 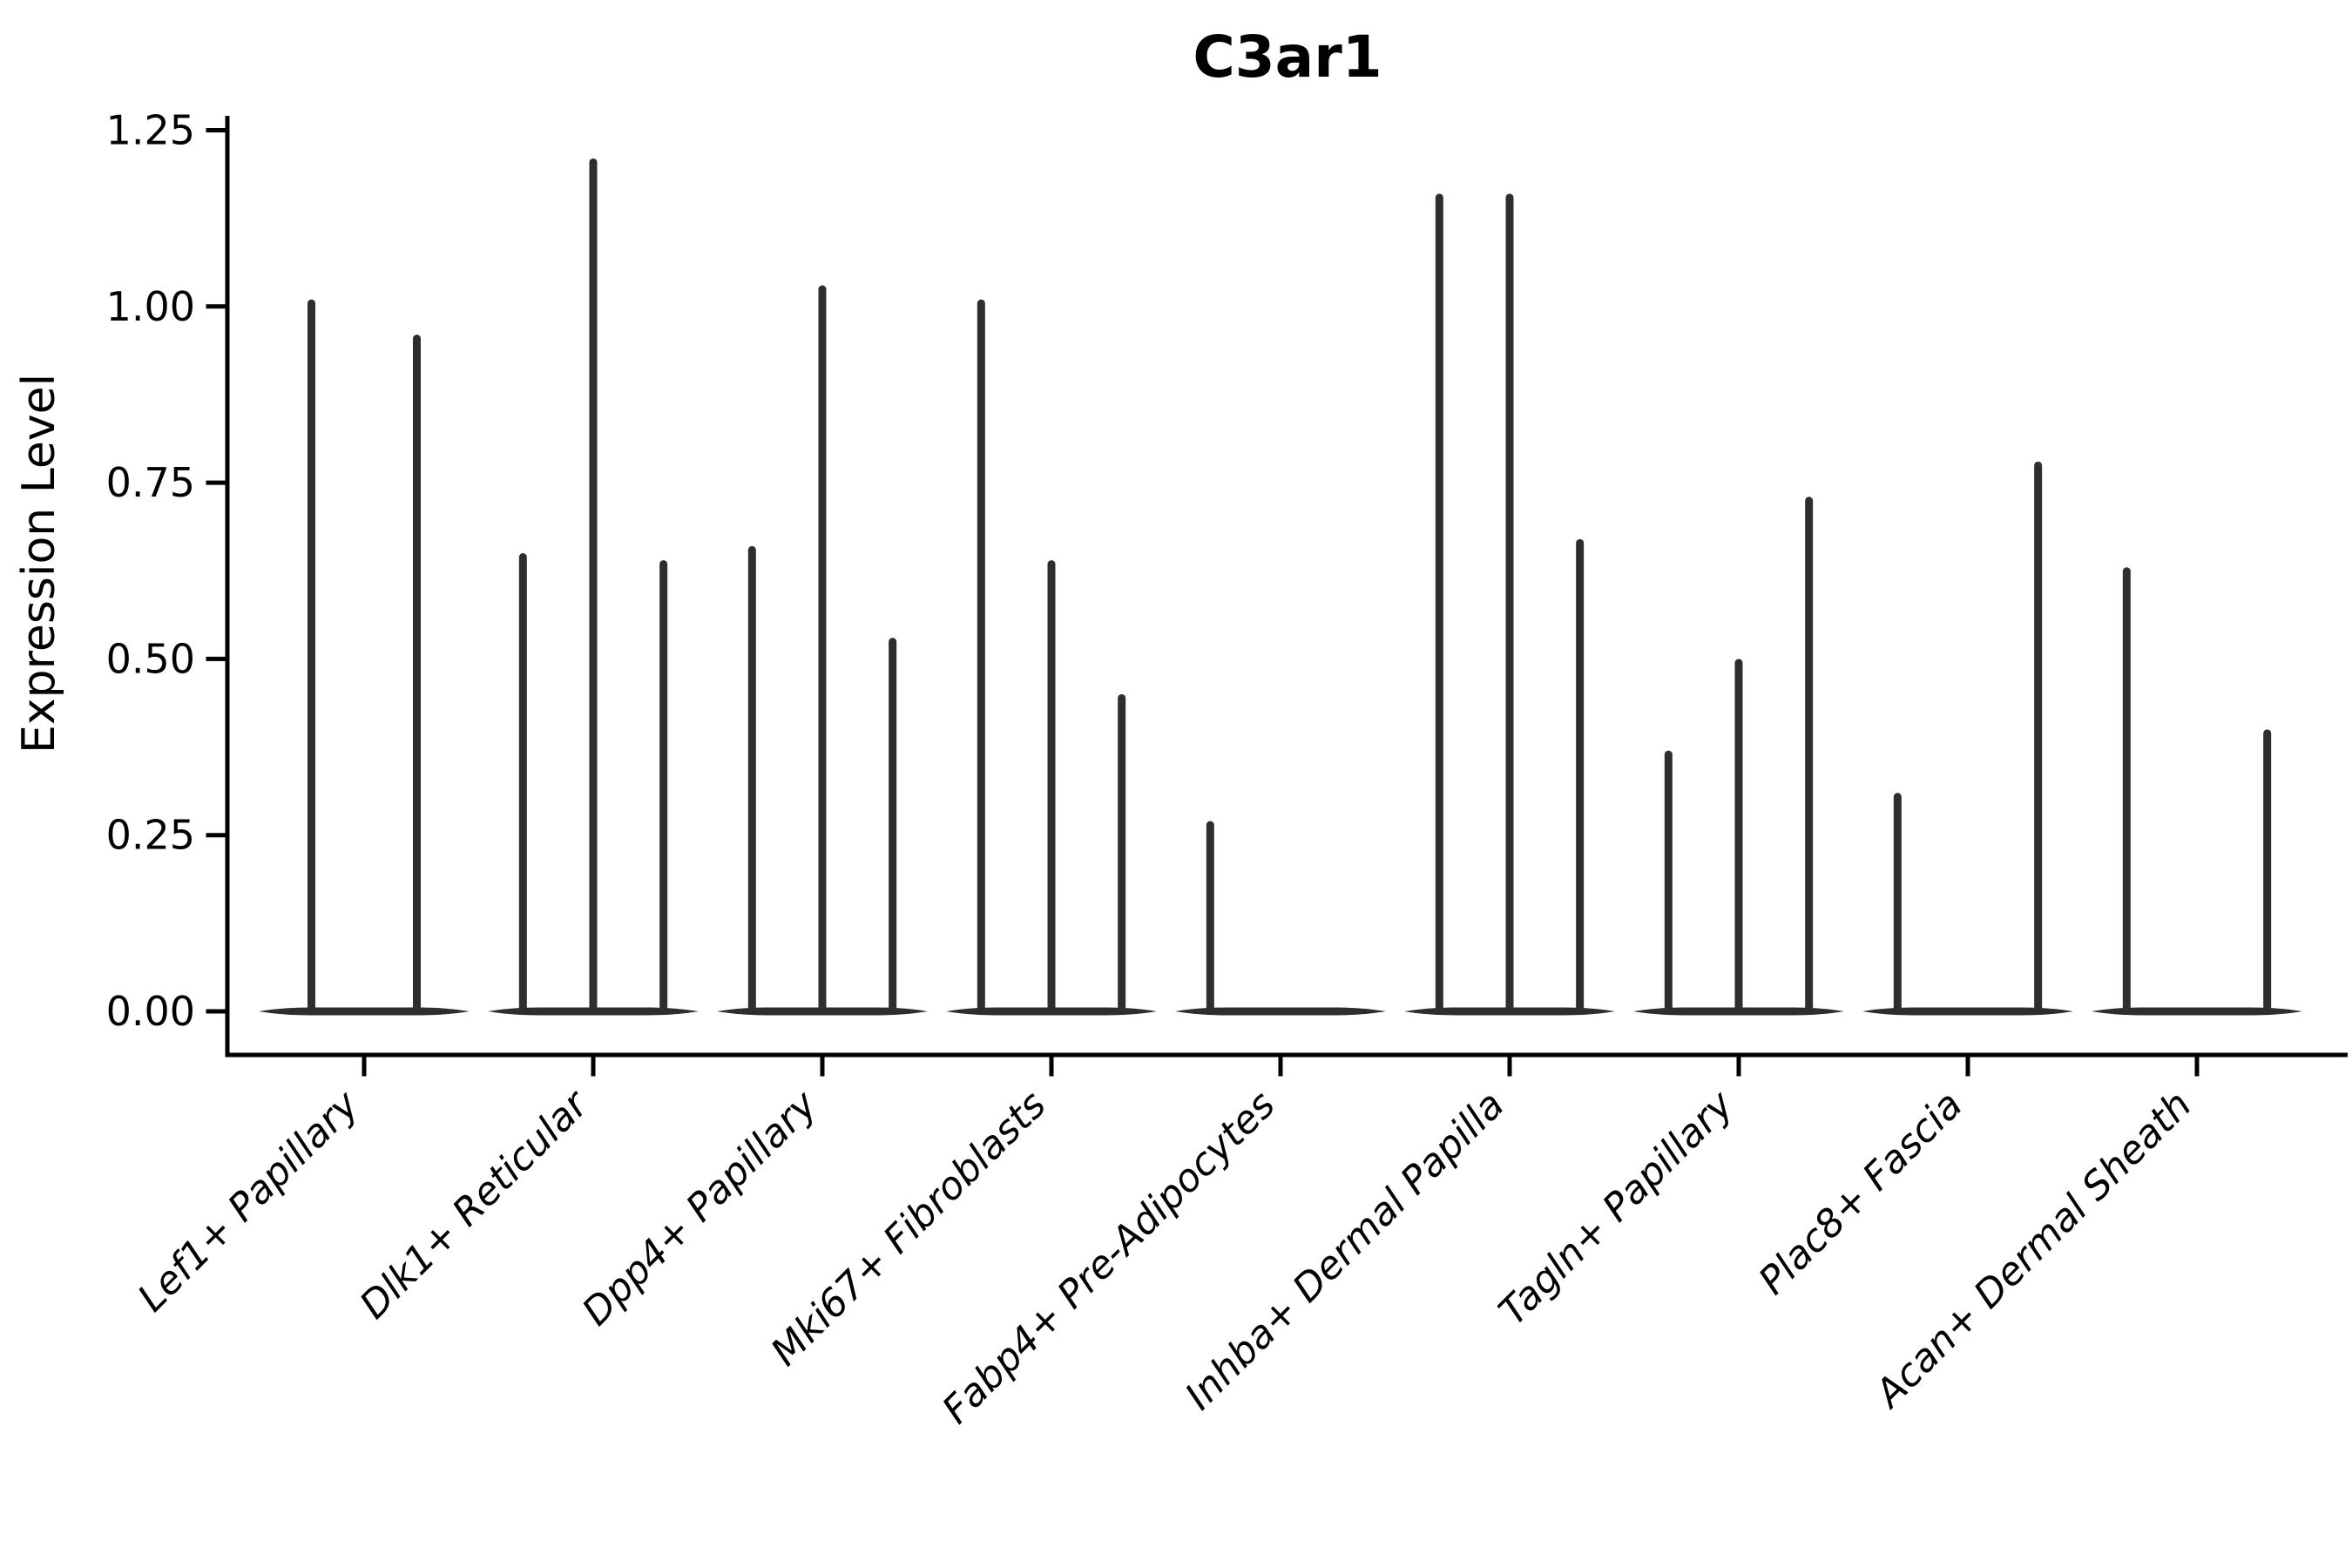 What do you see at coordinates (1616, 1208) in the screenshot?
I see `x-category-label: Tagln+ Papillary` at bounding box center [1616, 1208].